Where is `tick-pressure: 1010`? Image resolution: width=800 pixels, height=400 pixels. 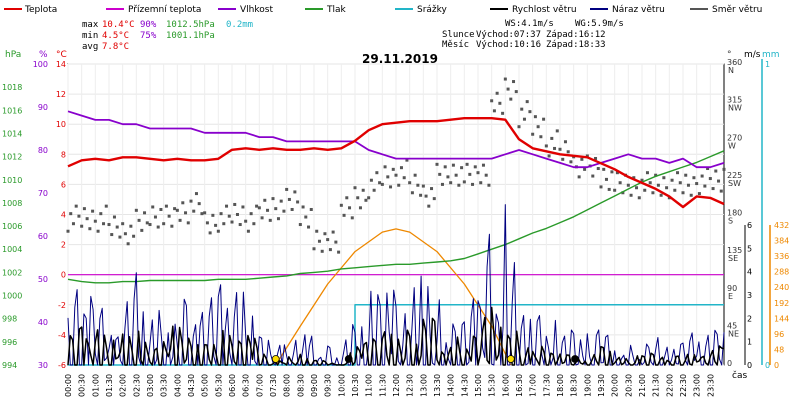 tick-pressure: 1010 is located at coordinates (12, 180).